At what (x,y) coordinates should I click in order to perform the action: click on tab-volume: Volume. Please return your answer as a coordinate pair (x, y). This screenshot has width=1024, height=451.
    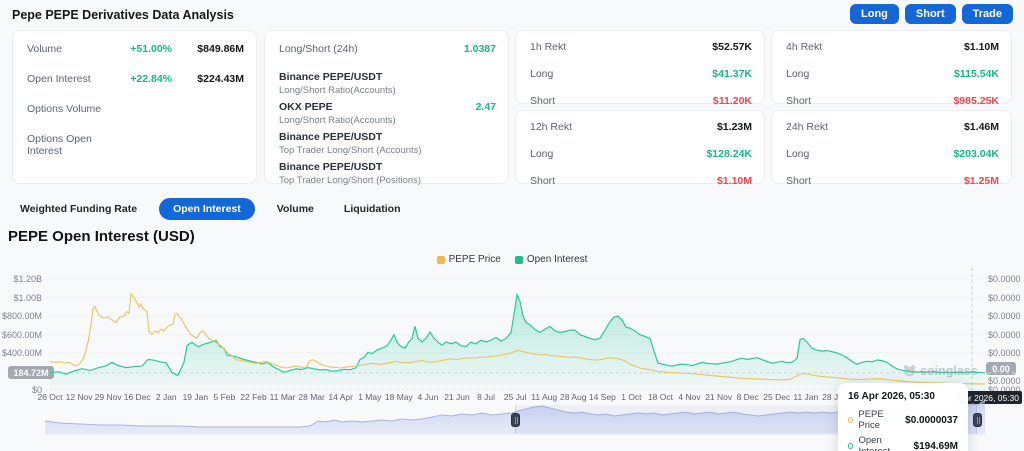
    Looking at the image, I should click on (295, 209).